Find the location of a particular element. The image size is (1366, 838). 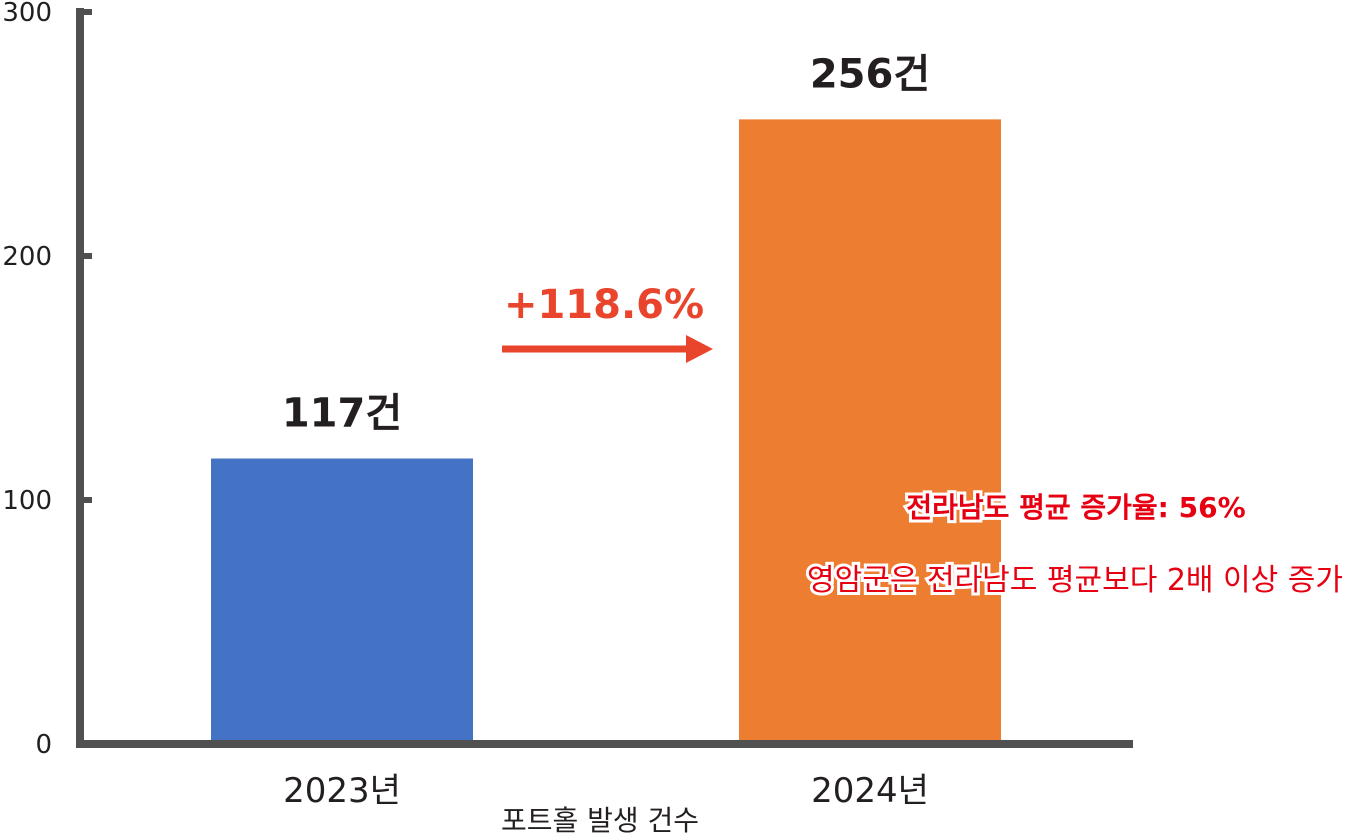

category-label: 2024년 is located at coordinates (870, 791).